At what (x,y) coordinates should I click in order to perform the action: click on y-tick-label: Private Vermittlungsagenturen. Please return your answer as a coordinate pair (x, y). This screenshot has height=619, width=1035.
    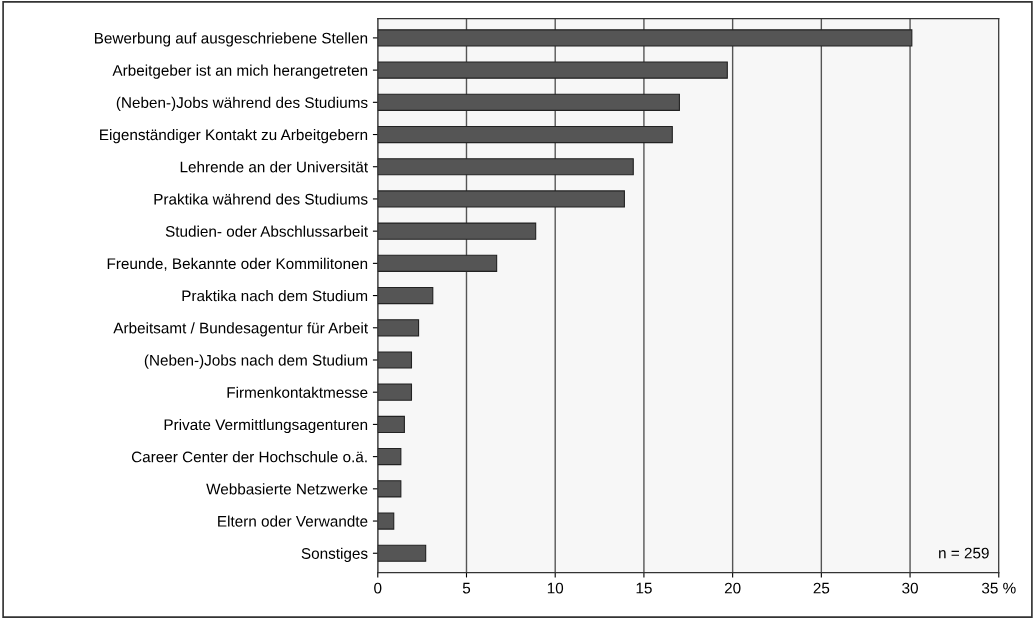
    Looking at the image, I should click on (266, 426).